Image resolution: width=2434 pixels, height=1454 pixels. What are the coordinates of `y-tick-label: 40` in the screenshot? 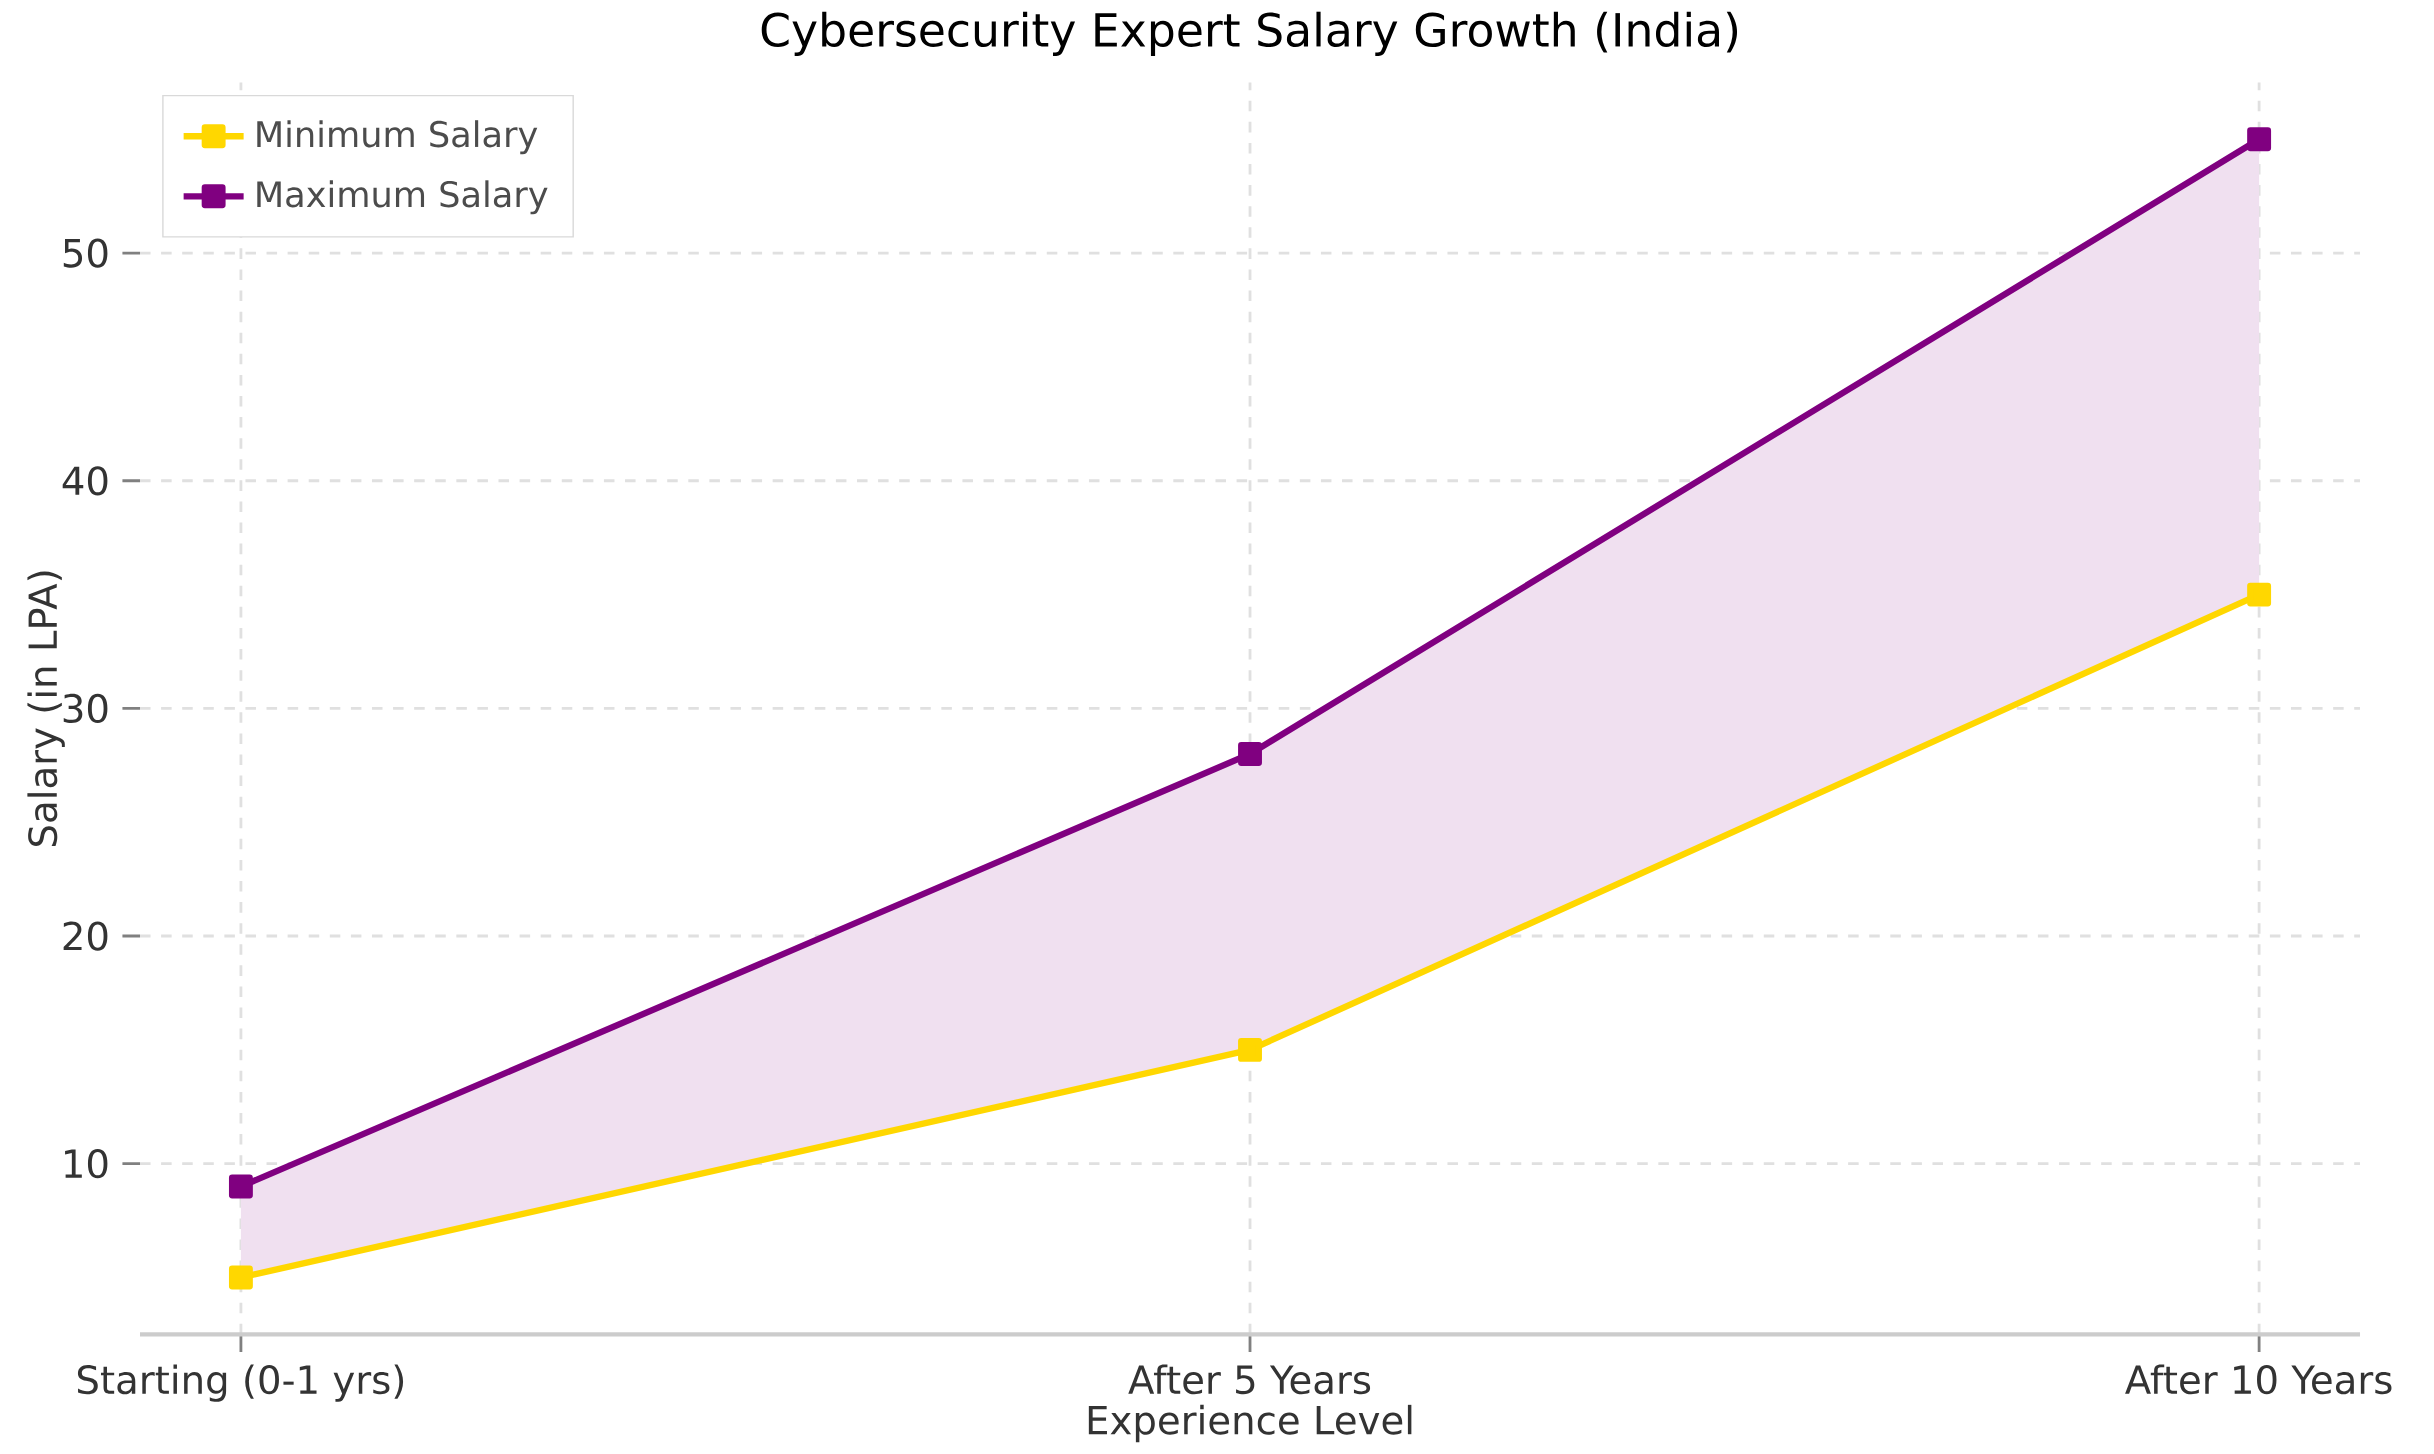 It's located at (85, 481).